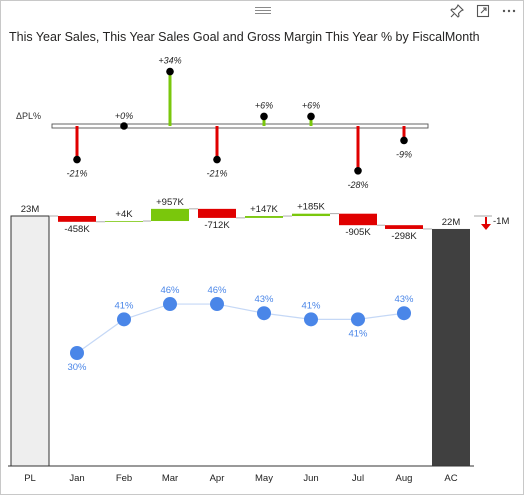  What do you see at coordinates (264, 209) in the screenshot?
I see `waterfall-delta-label: +147K` at bounding box center [264, 209].